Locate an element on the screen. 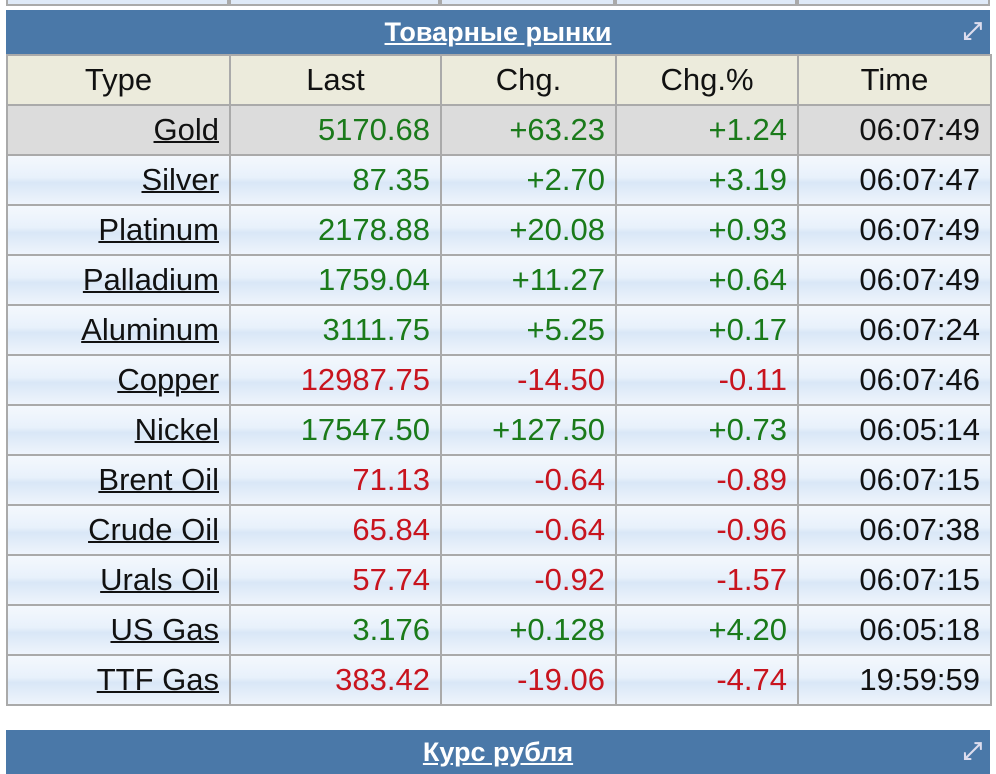  last-cell: 57.74 is located at coordinates (335, 580).